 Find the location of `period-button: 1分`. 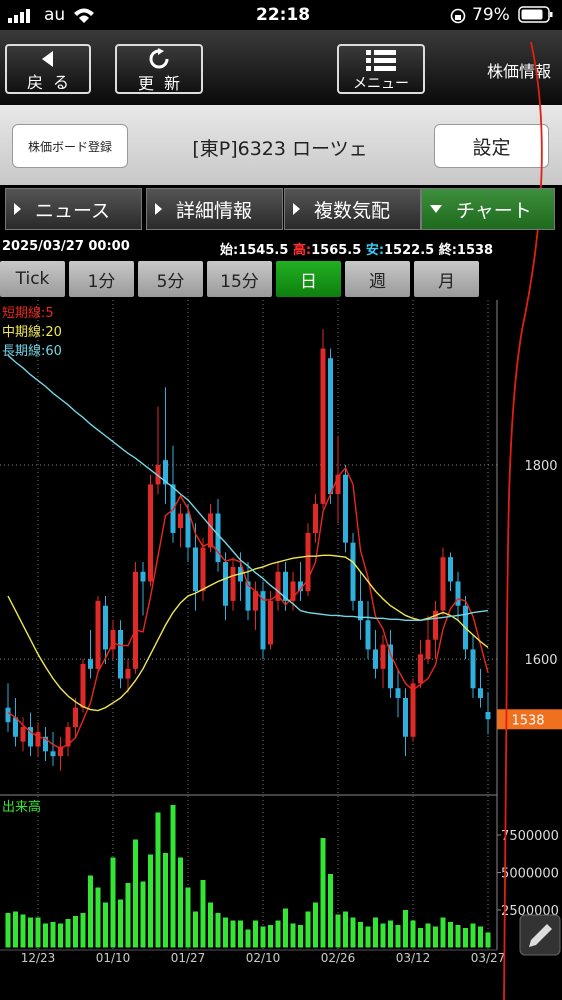

period-button: 1分 is located at coordinates (101, 279).